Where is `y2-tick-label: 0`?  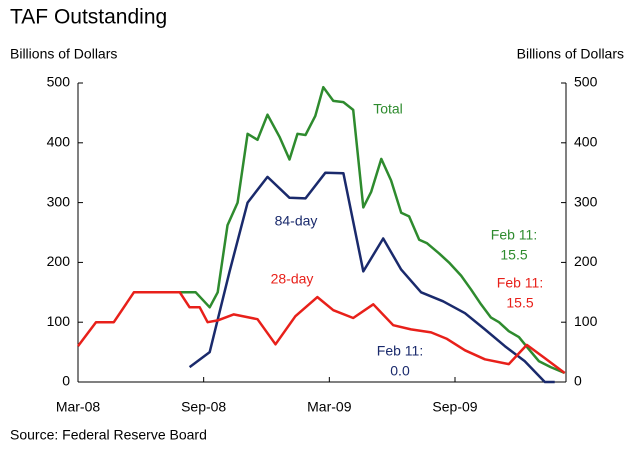 y2-tick-label: 0 is located at coordinates (578, 381).